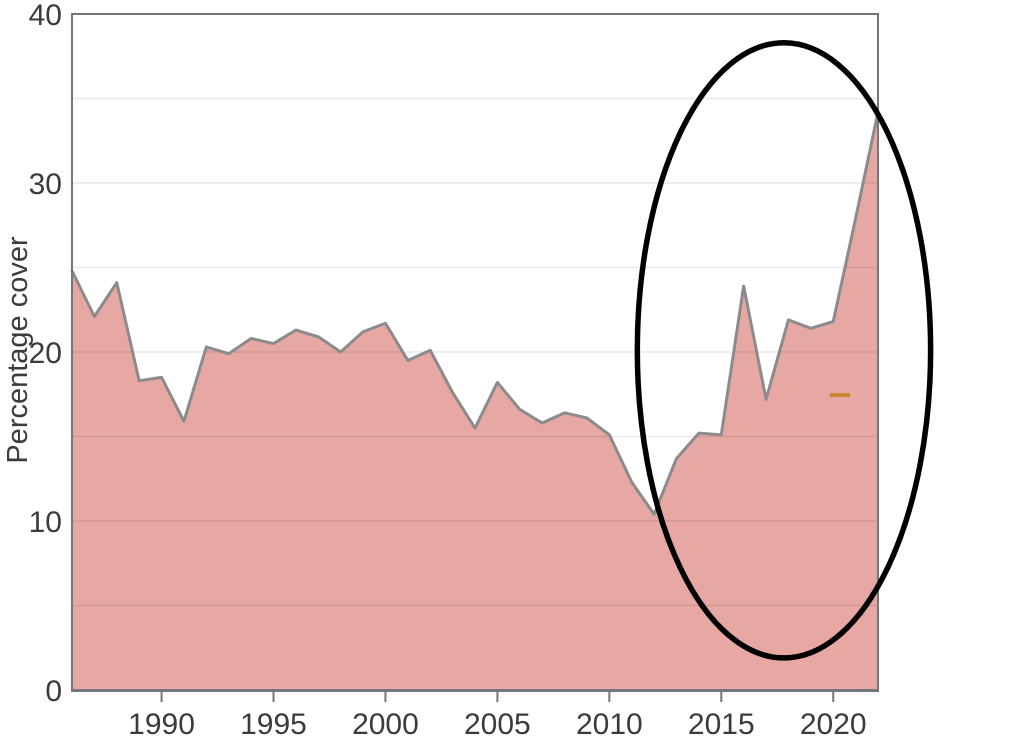 Image resolution: width=1024 pixels, height=744 pixels. Describe the element at coordinates (833, 724) in the screenshot. I see `x-tick-label: 2020` at that location.